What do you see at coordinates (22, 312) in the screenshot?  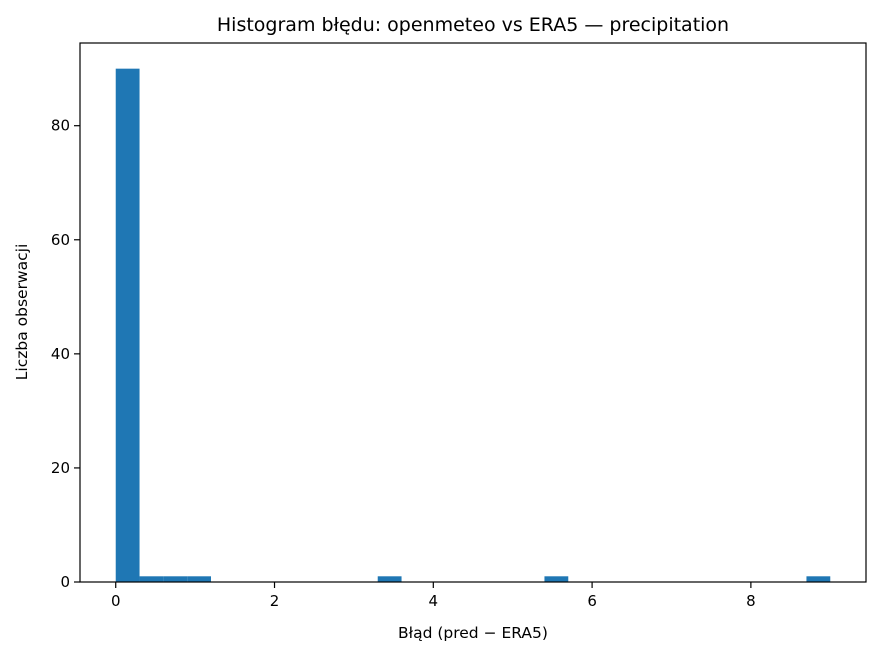 I see `y-axis-label: Liczba obserwacji` at bounding box center [22, 312].